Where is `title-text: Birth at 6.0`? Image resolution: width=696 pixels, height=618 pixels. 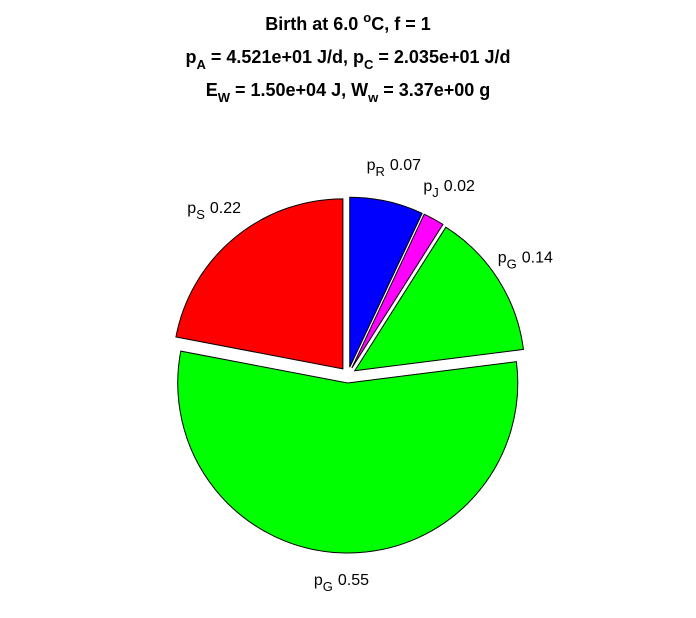
title-text: Birth at 6.0 is located at coordinates (314, 24).